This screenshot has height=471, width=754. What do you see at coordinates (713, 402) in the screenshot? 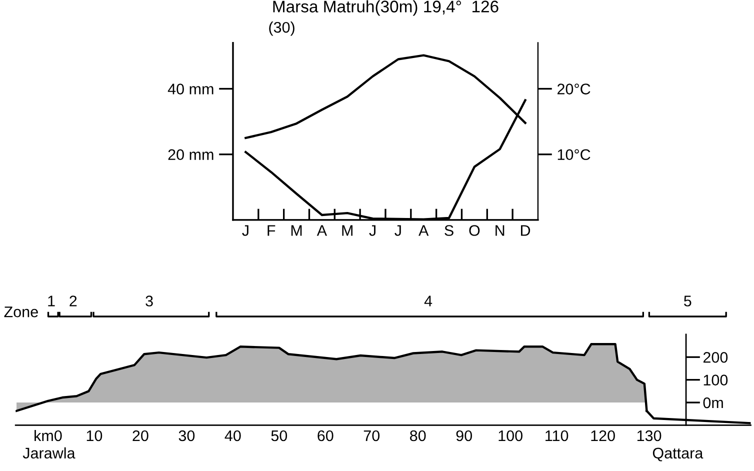
I see `y-tick-label: 0m` at bounding box center [713, 402].